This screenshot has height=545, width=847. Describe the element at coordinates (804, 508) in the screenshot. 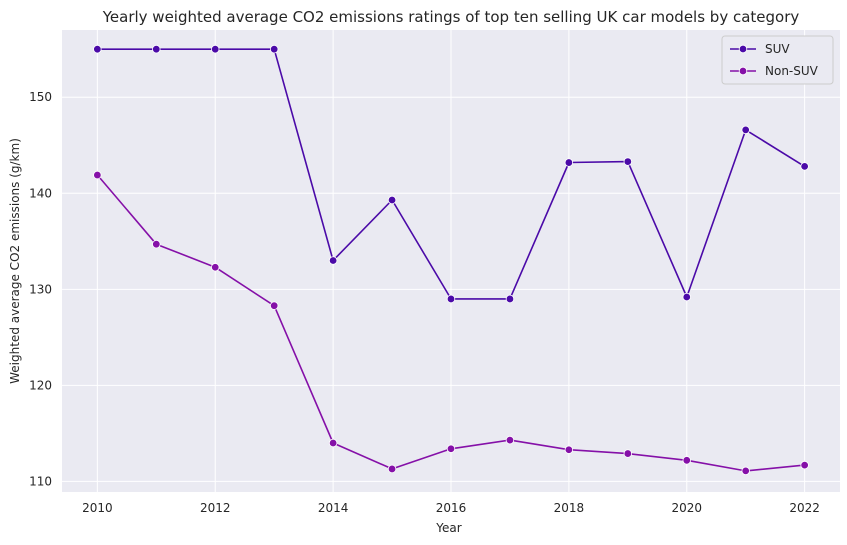

I see `x-tick-label: 2022` at that location.